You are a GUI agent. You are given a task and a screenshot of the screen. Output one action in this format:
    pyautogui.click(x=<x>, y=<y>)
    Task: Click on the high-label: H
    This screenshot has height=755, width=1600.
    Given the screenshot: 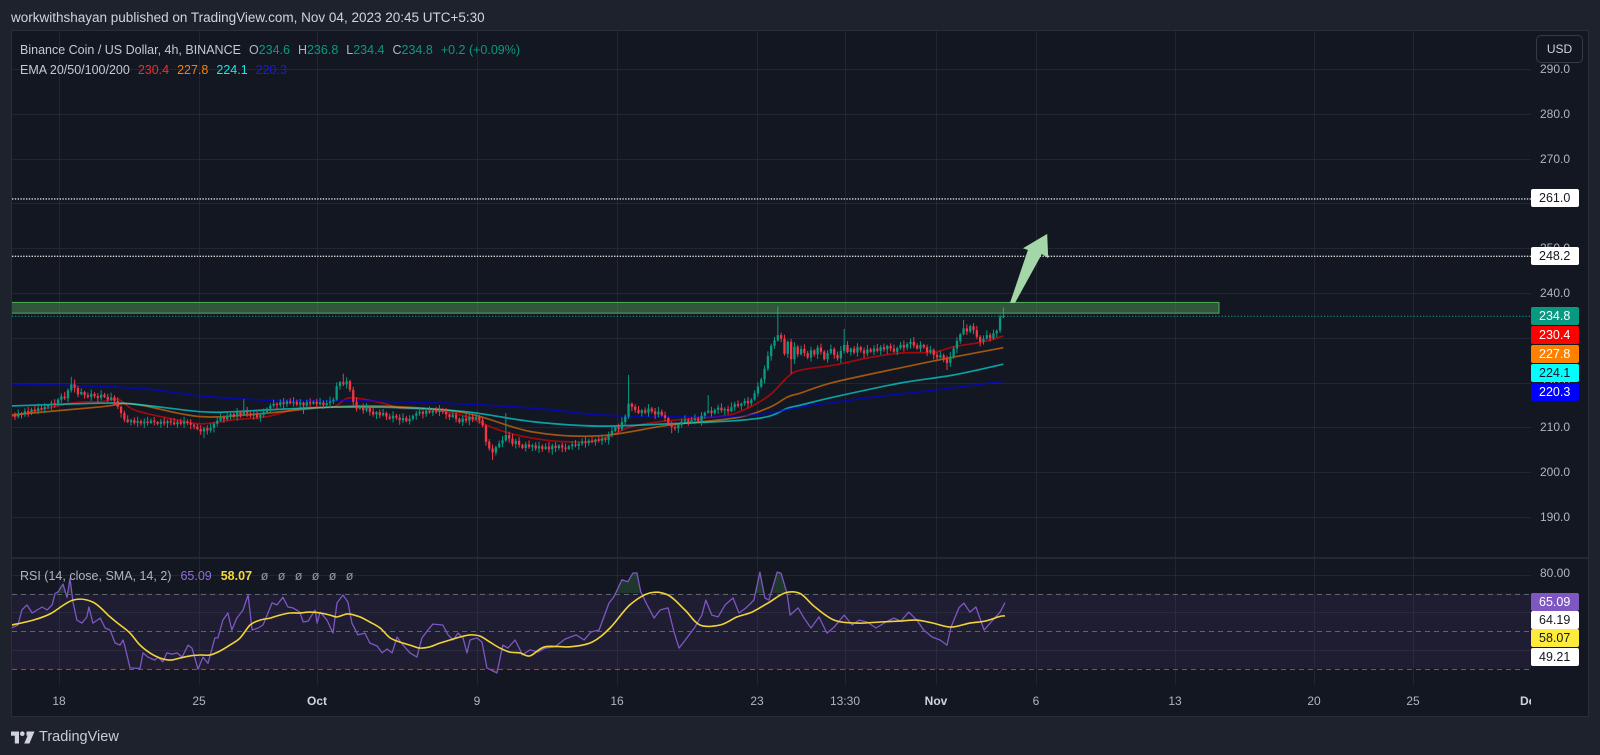 What is the action you would take?
    pyautogui.click(x=302, y=50)
    